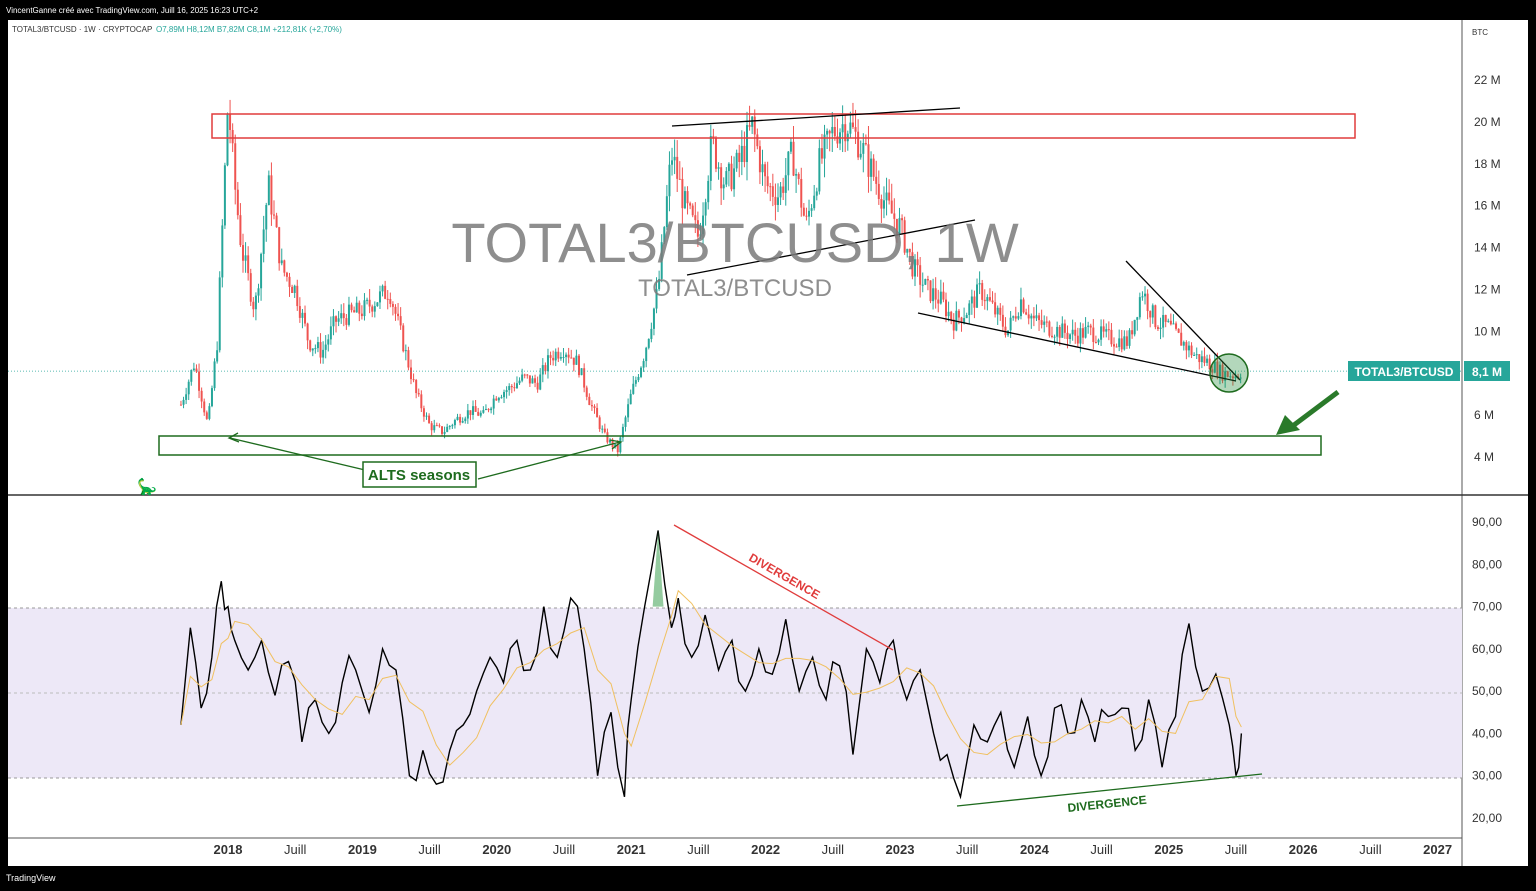  I want to click on support-zone, so click(740, 445).